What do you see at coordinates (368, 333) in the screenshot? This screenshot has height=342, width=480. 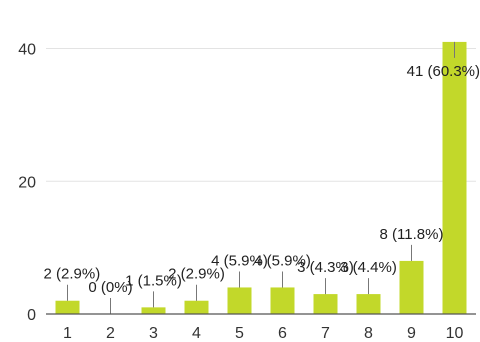 I see `x-tick-label-8: 8` at bounding box center [368, 333].